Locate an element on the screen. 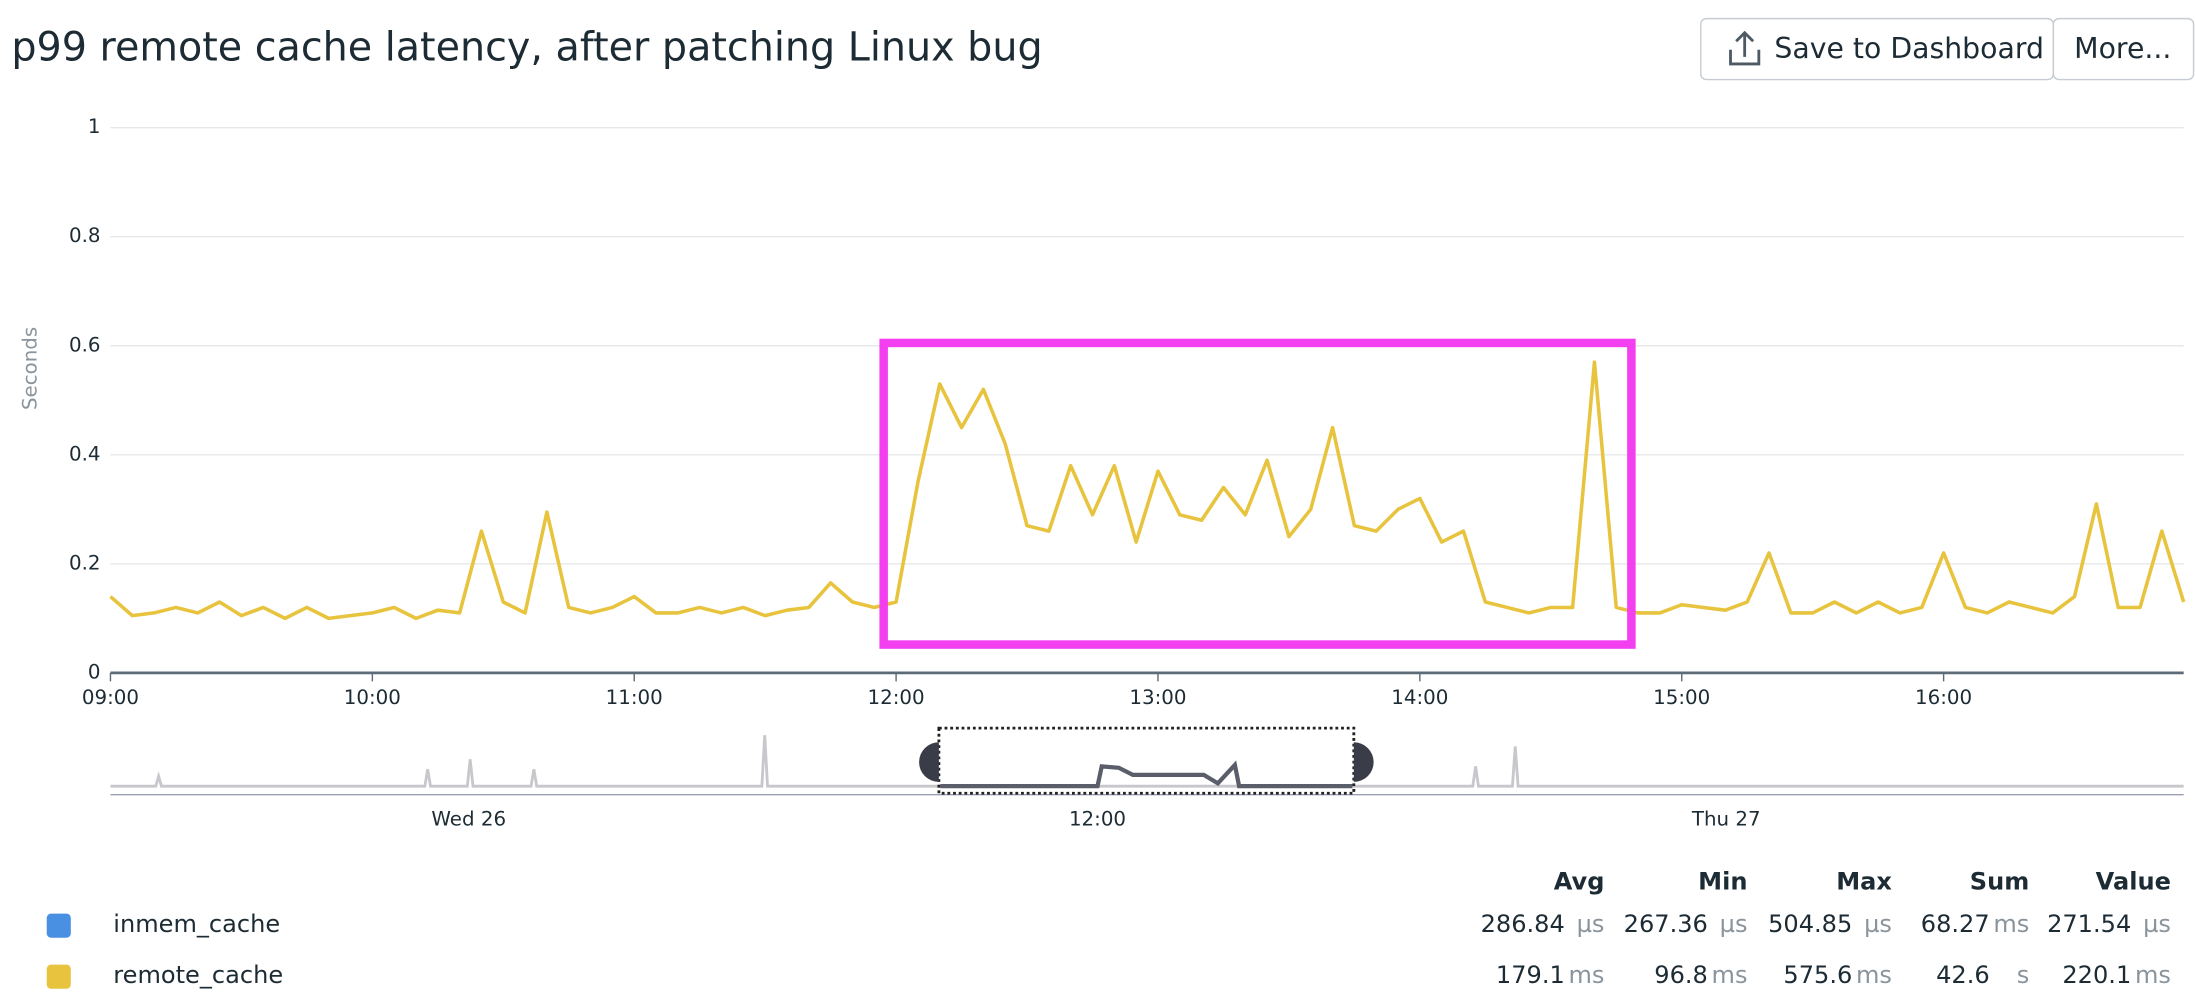  x-tick-label: 10:00 is located at coordinates (372, 697).